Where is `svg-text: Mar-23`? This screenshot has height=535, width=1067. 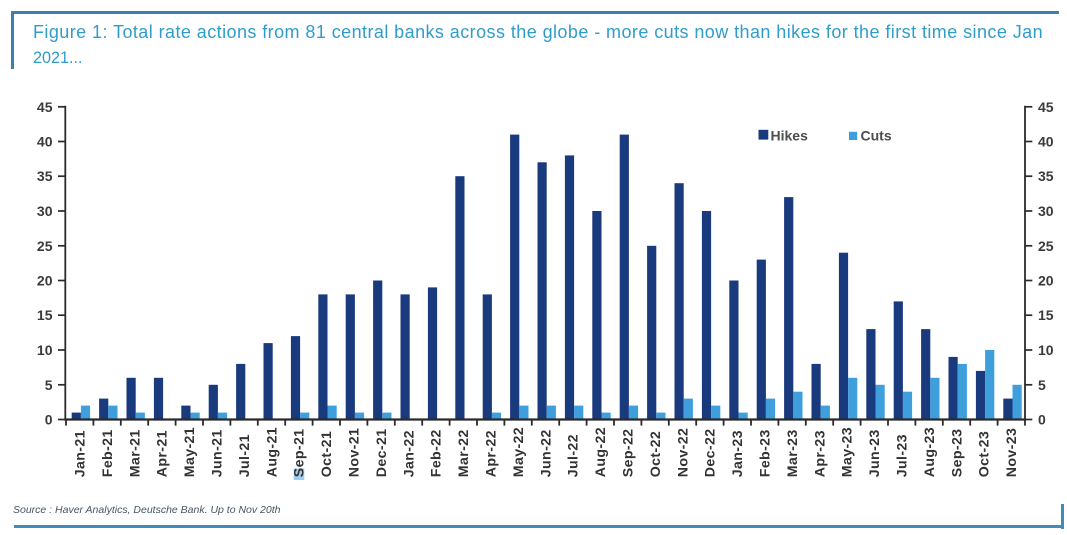 svg-text: Mar-23 is located at coordinates (793, 453).